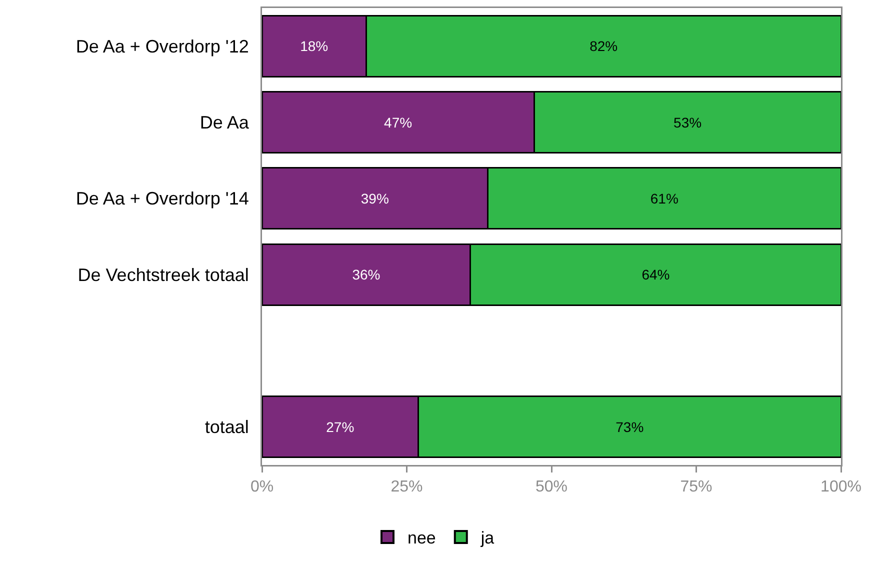 This screenshot has height=561, width=869. Describe the element at coordinates (604, 46) in the screenshot. I see `data-label: 82%` at that location.